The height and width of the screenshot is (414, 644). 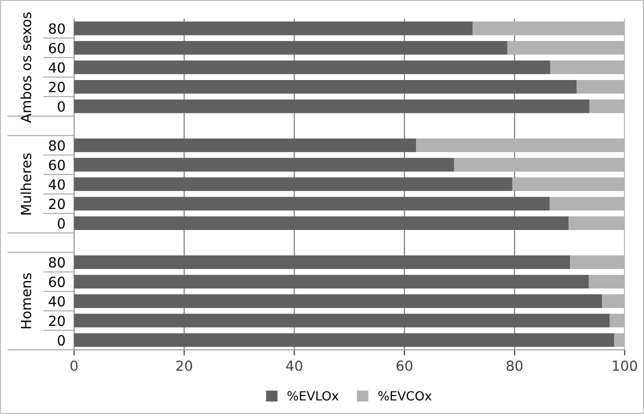 What do you see at coordinates (294, 365) in the screenshot?
I see `x-tick-label: 40` at bounding box center [294, 365].